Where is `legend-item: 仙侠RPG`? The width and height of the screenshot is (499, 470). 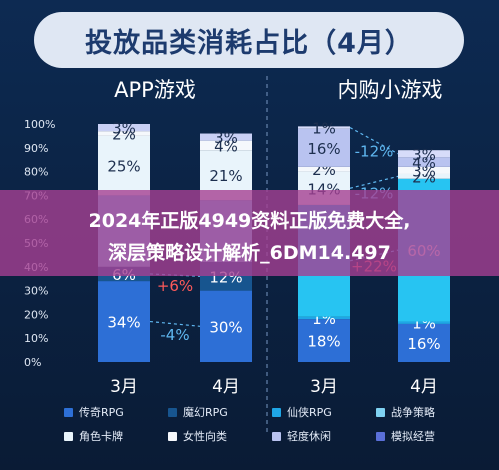 legend-item: 仙侠RPG is located at coordinates (302, 412).